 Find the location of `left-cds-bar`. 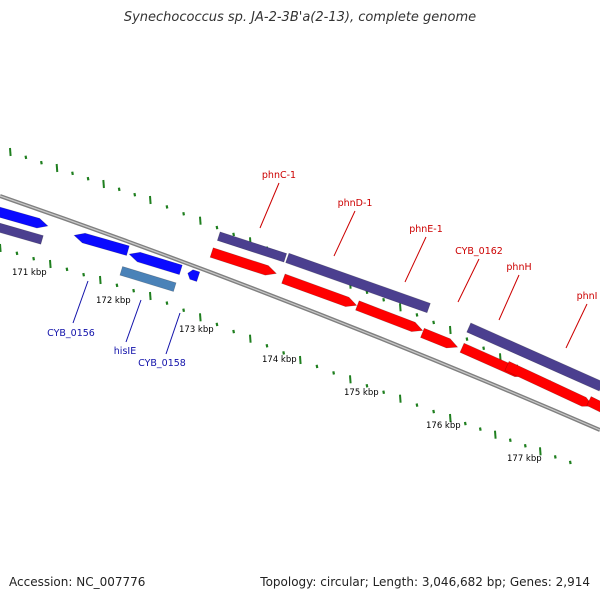

left-cds-bar is located at coordinates (22, 233).